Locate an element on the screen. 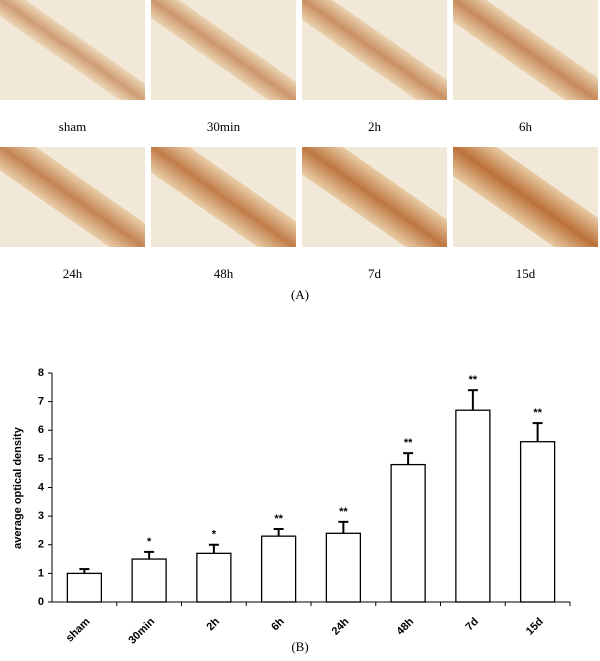 Image resolution: width=600 pixels, height=661 pixels. y-axis-label: average optical density is located at coordinates (18, 487).